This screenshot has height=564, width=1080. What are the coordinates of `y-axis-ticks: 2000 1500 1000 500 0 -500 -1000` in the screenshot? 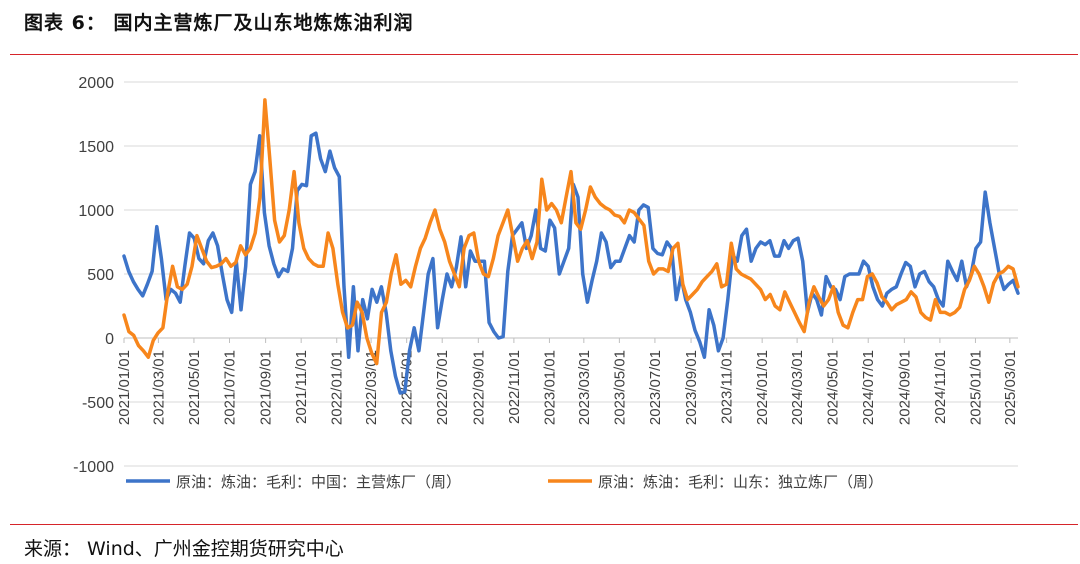 It's located at (93, 275).